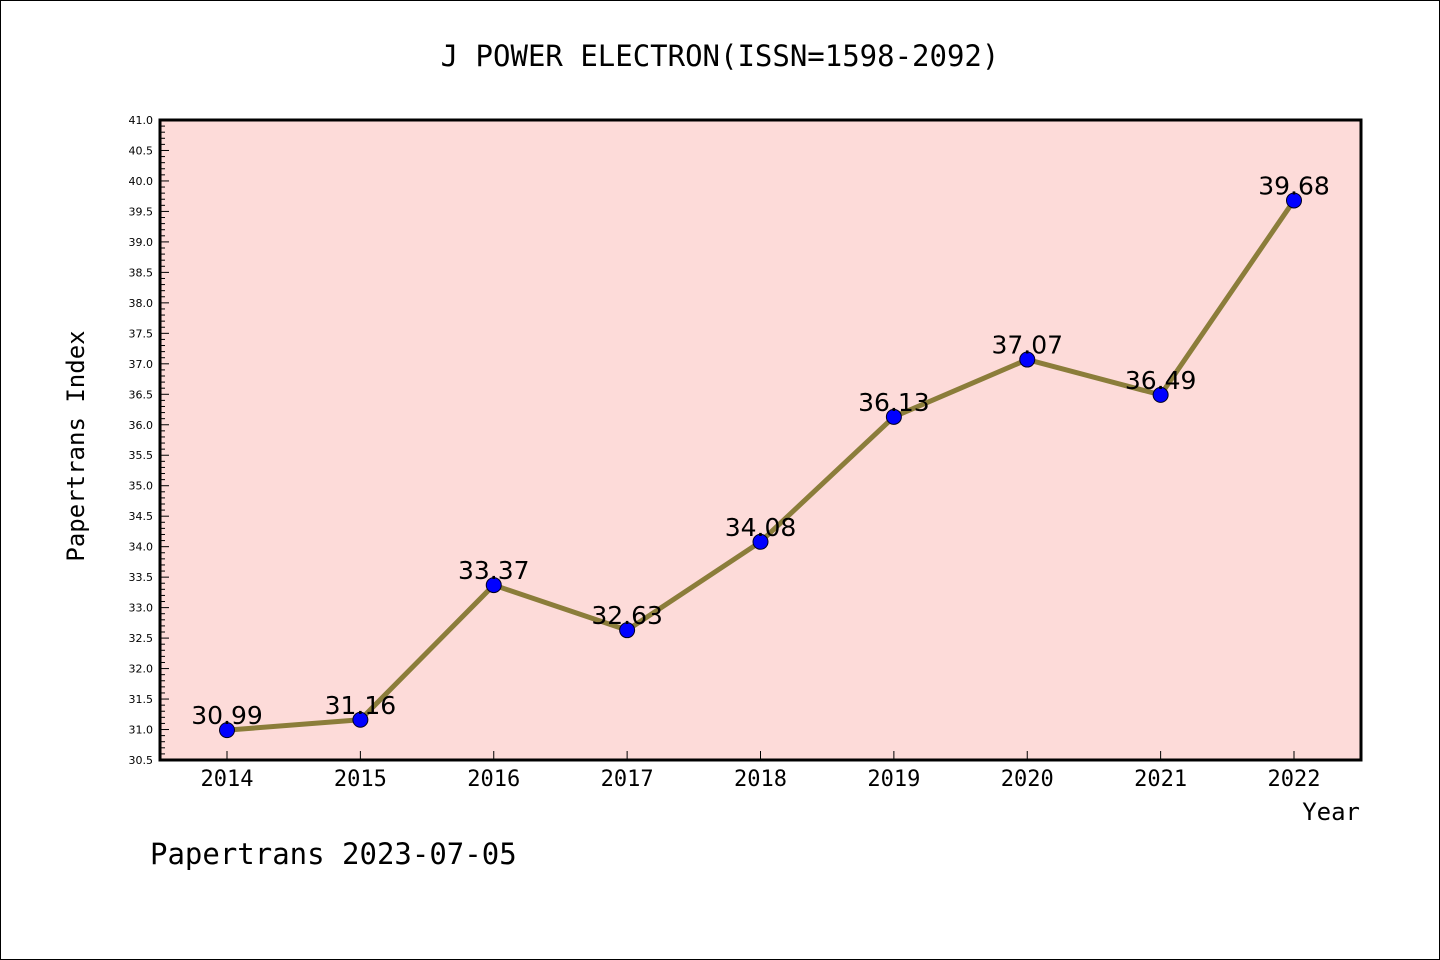  Describe the element at coordinates (141, 669) in the screenshot. I see `y-tick-label: 32.0` at that location.